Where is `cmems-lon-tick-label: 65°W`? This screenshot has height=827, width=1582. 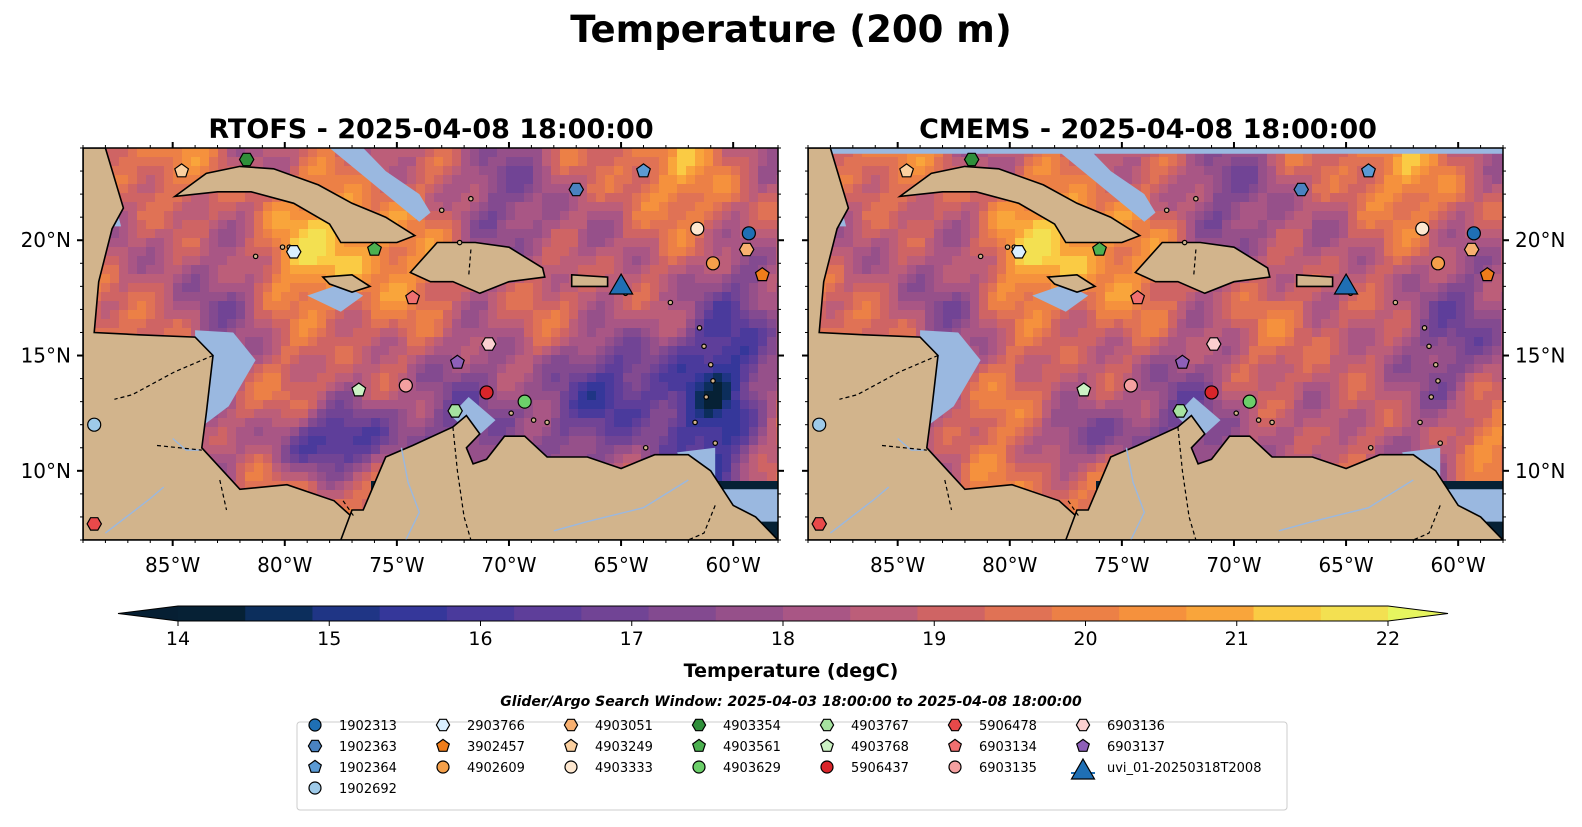 cmems-lon-tick-label: 65°W is located at coordinates (1345, 565).